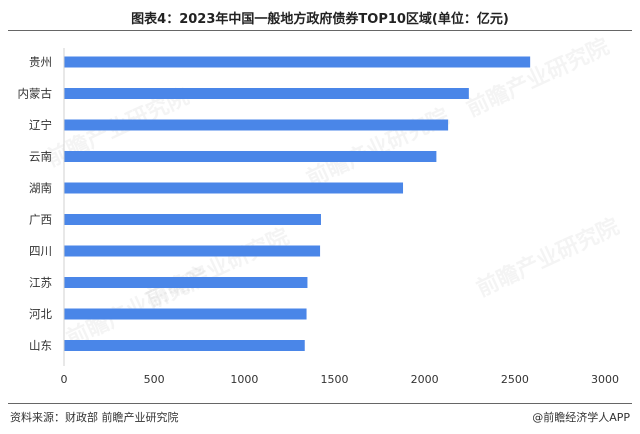 The image size is (640, 434). What do you see at coordinates (605, 379) in the screenshot?
I see `x-tick-label: 3000` at bounding box center [605, 379].